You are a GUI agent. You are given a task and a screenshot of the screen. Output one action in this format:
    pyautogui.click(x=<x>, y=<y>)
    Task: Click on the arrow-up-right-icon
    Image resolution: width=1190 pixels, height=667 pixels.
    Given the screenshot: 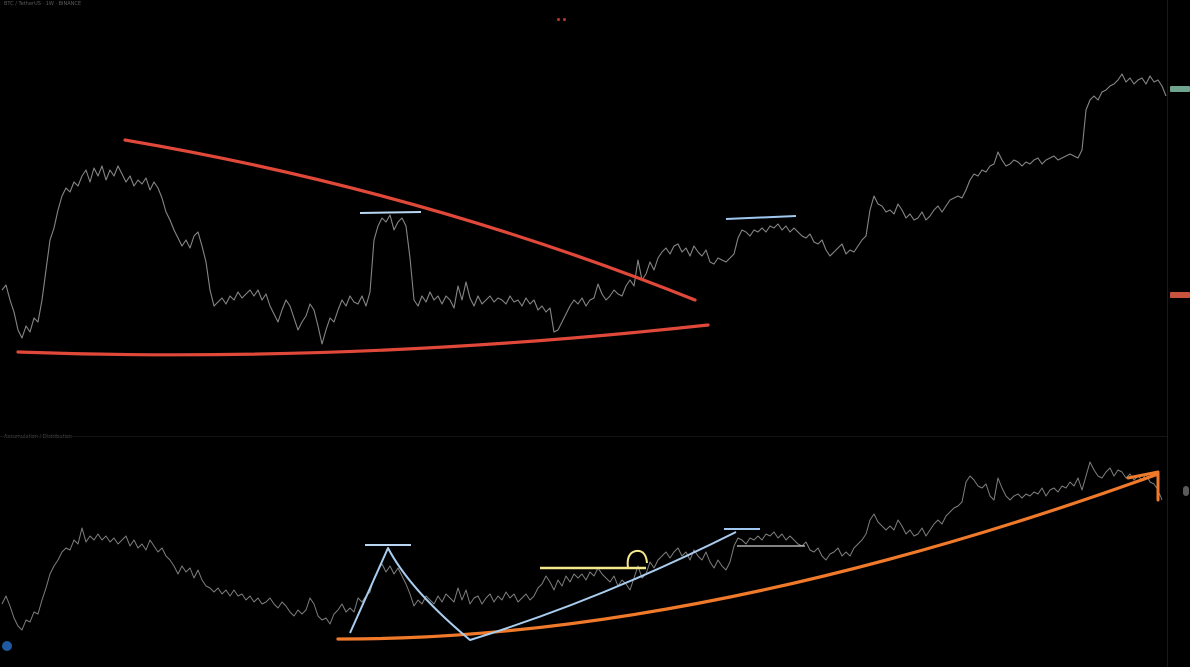 What is the action you would take?
    pyautogui.click(x=1143, y=486)
    